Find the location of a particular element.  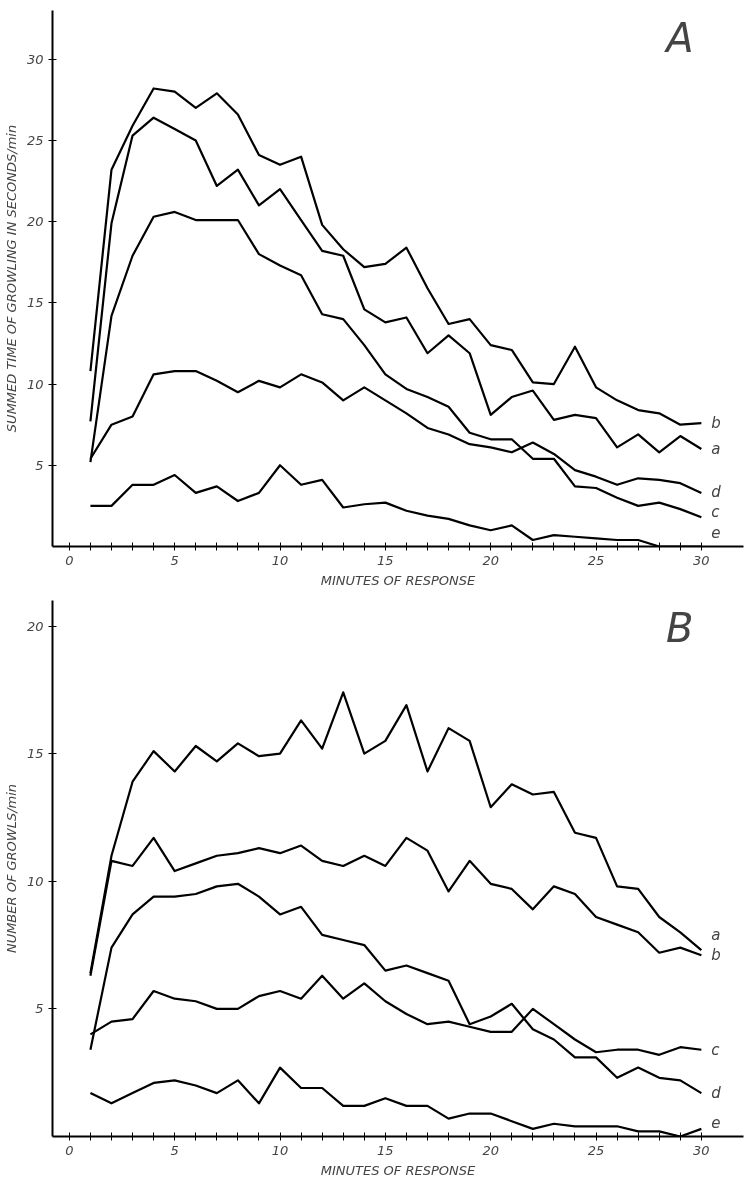

chart-title: A is located at coordinates (678, 37).